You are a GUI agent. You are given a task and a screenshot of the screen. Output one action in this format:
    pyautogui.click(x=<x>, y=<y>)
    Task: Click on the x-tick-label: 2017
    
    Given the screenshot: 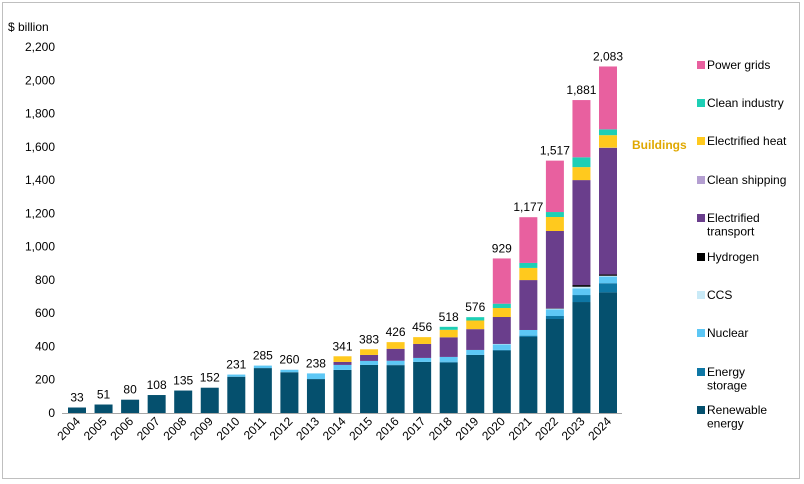 What is the action you would take?
    pyautogui.click(x=413, y=428)
    